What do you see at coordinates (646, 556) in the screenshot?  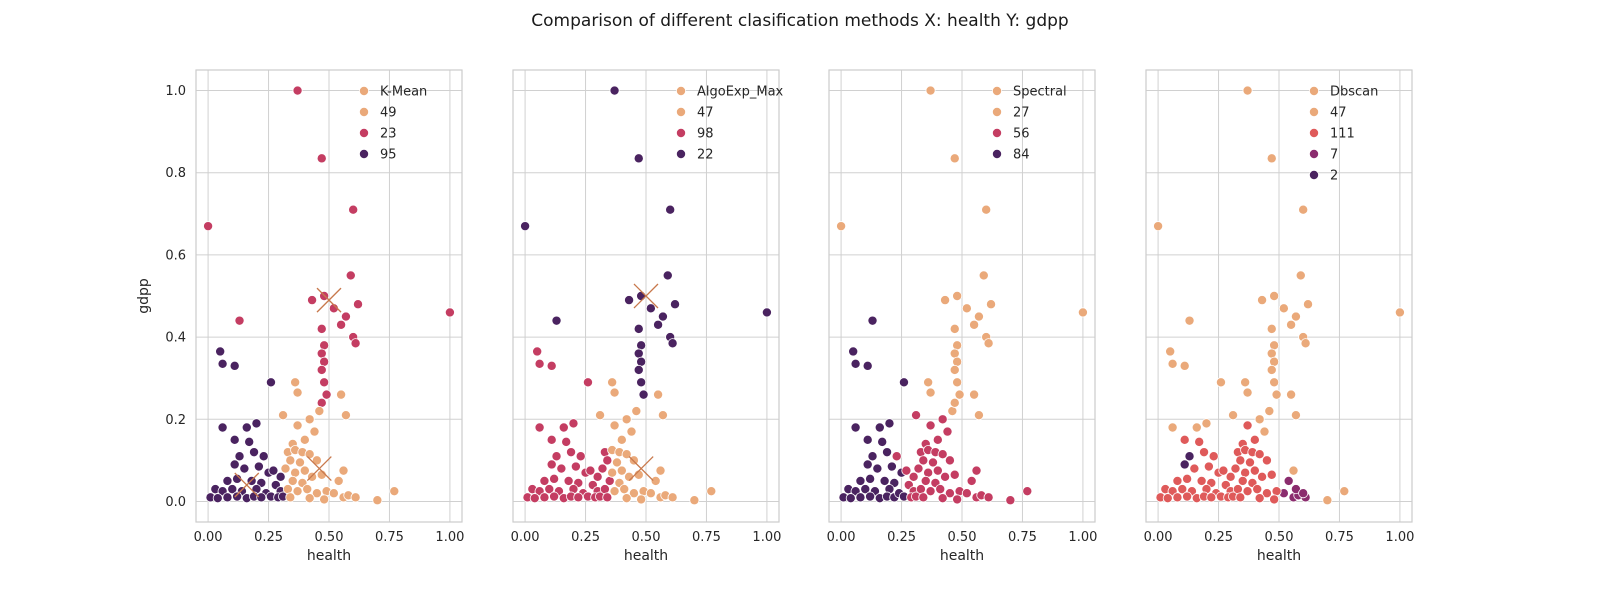 I see `x-axis-label: health` at bounding box center [646, 556].